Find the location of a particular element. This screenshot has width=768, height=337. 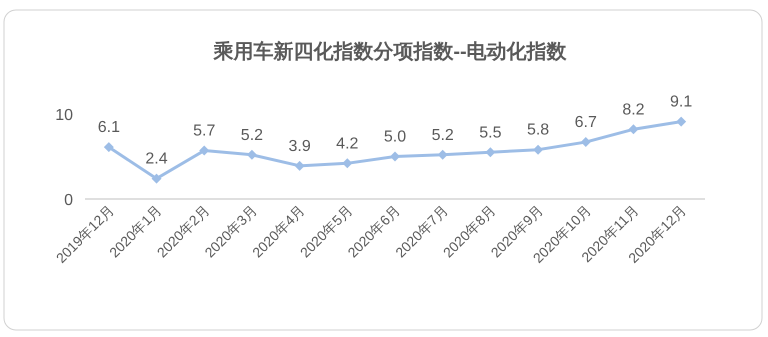

data-label: 6.7 is located at coordinates (585, 123).